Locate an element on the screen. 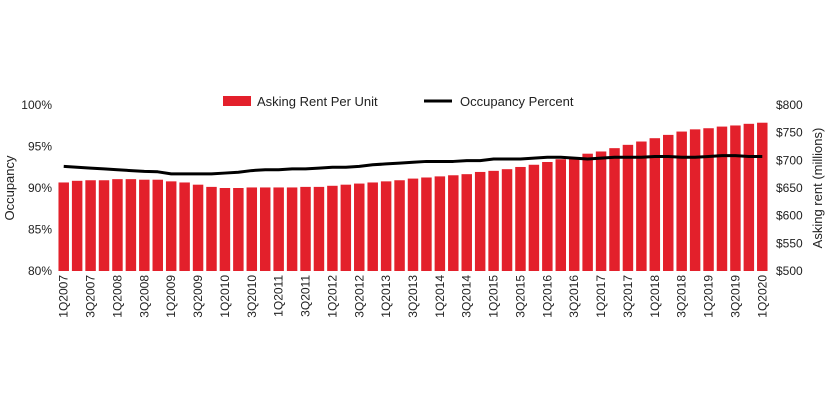 This screenshot has width=833, height=417. legend-label-asking-rent: Asking Rent Per Unit is located at coordinates (317, 101).